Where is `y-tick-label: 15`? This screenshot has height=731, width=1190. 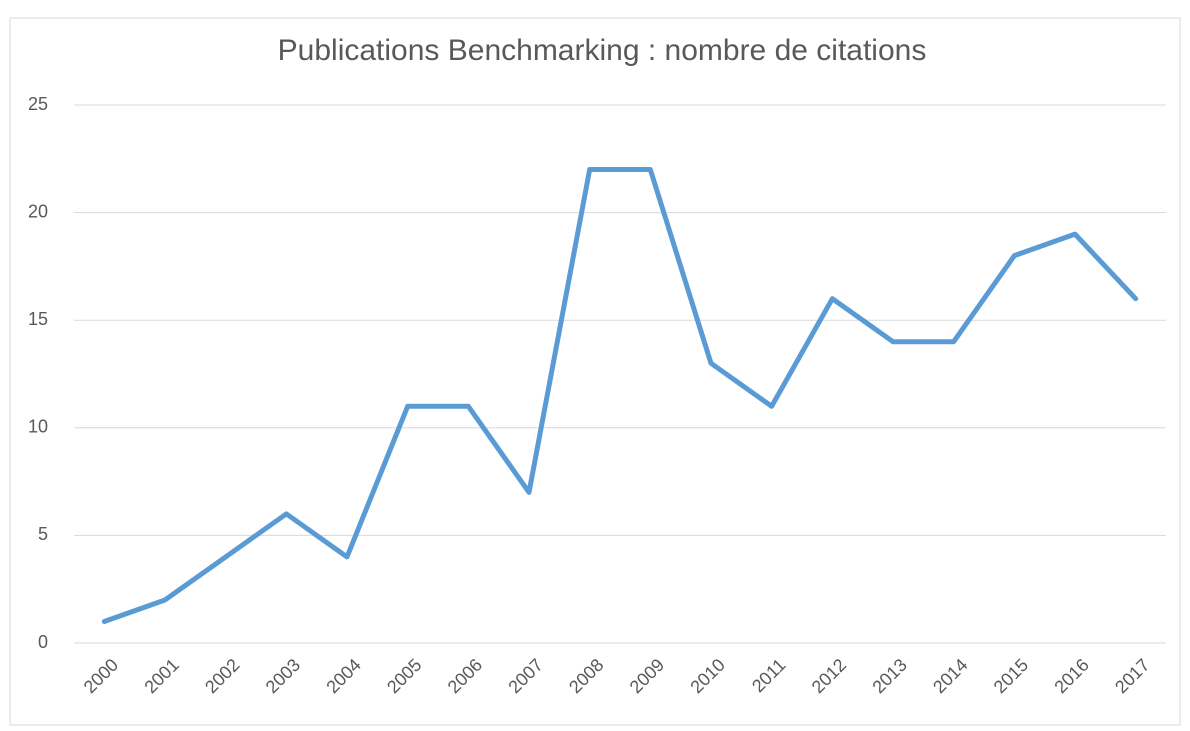
y-tick-label: 15 is located at coordinates (38, 319).